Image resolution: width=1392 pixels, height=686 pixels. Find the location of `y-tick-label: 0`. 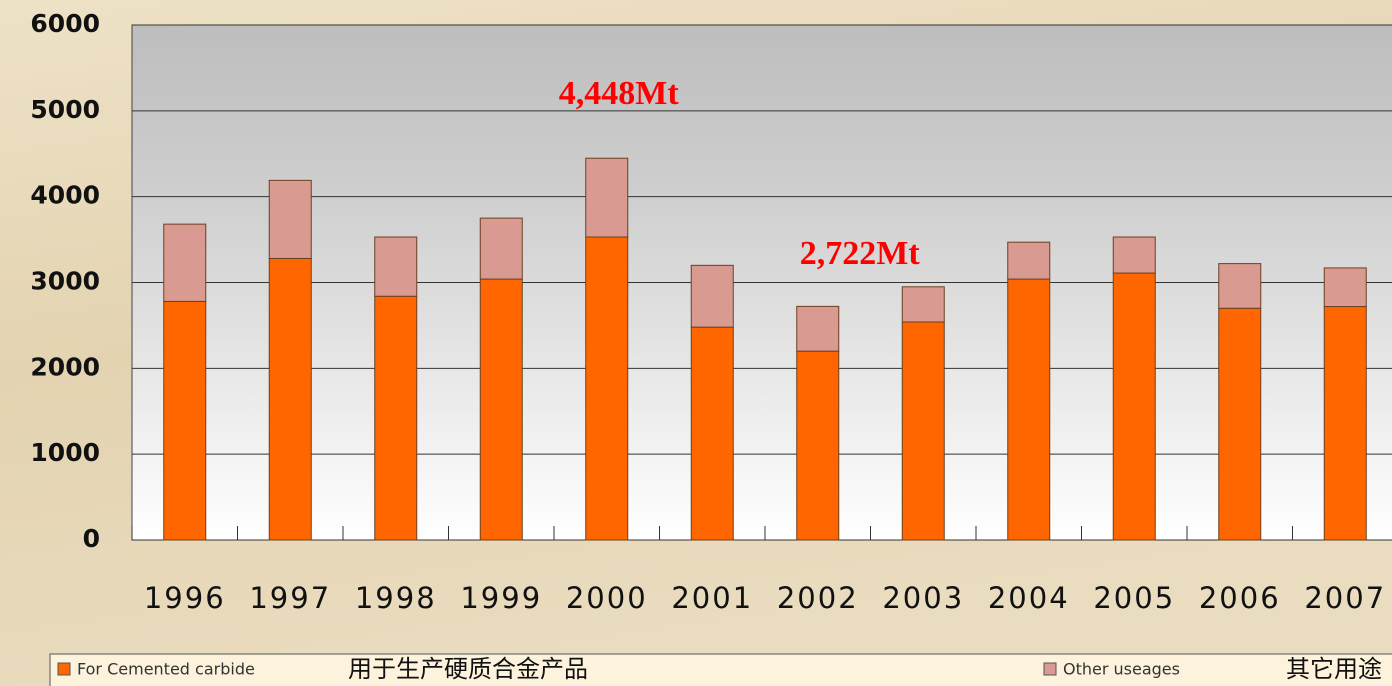

y-tick-label: 0 is located at coordinates (91, 538).